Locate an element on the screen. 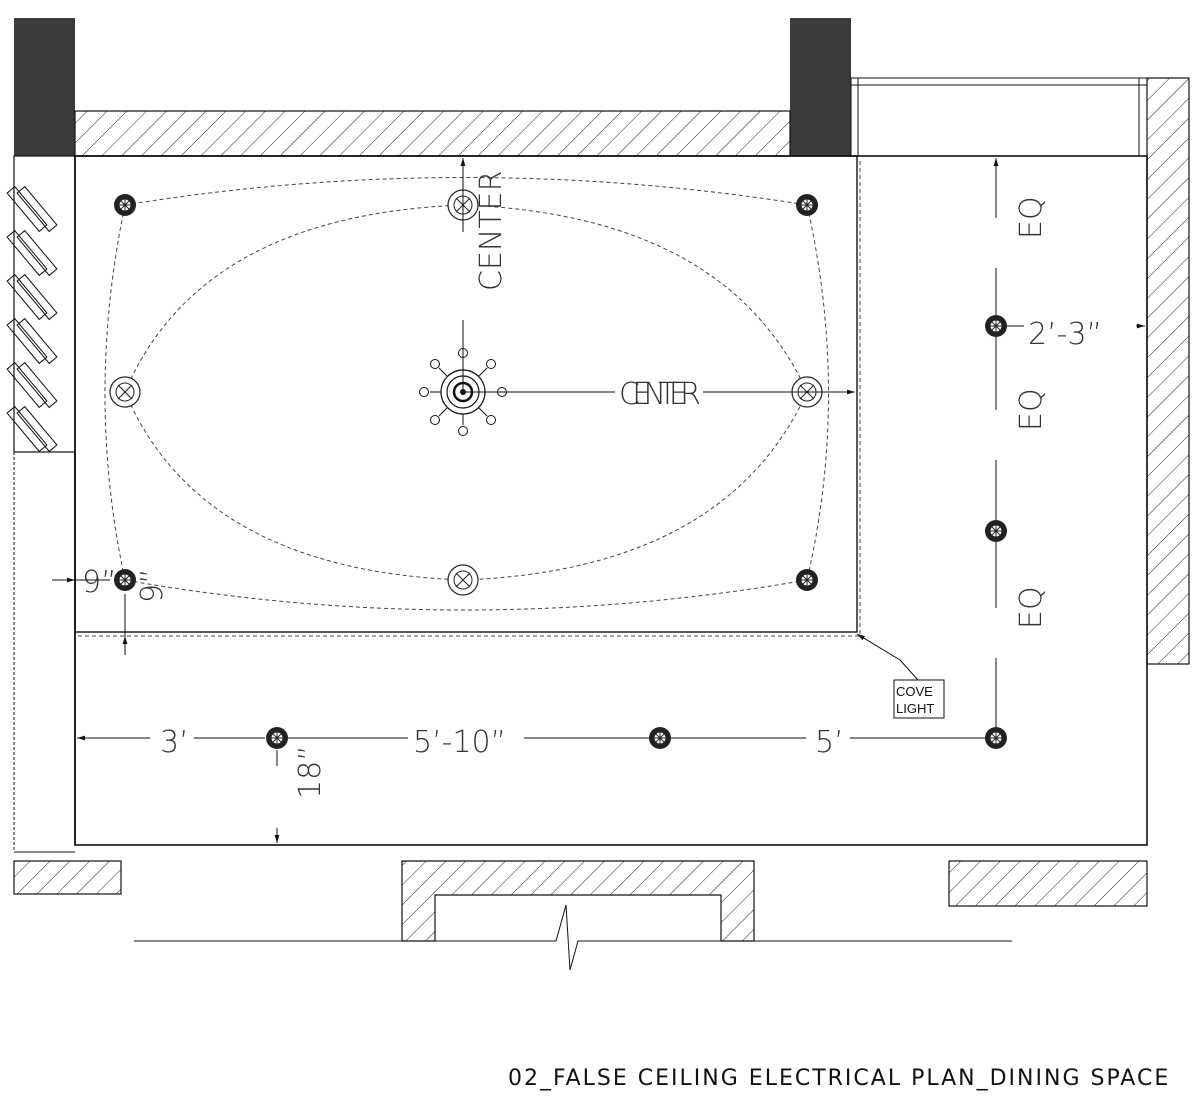  center-label-horizontal: CENTER is located at coordinates (660, 394).